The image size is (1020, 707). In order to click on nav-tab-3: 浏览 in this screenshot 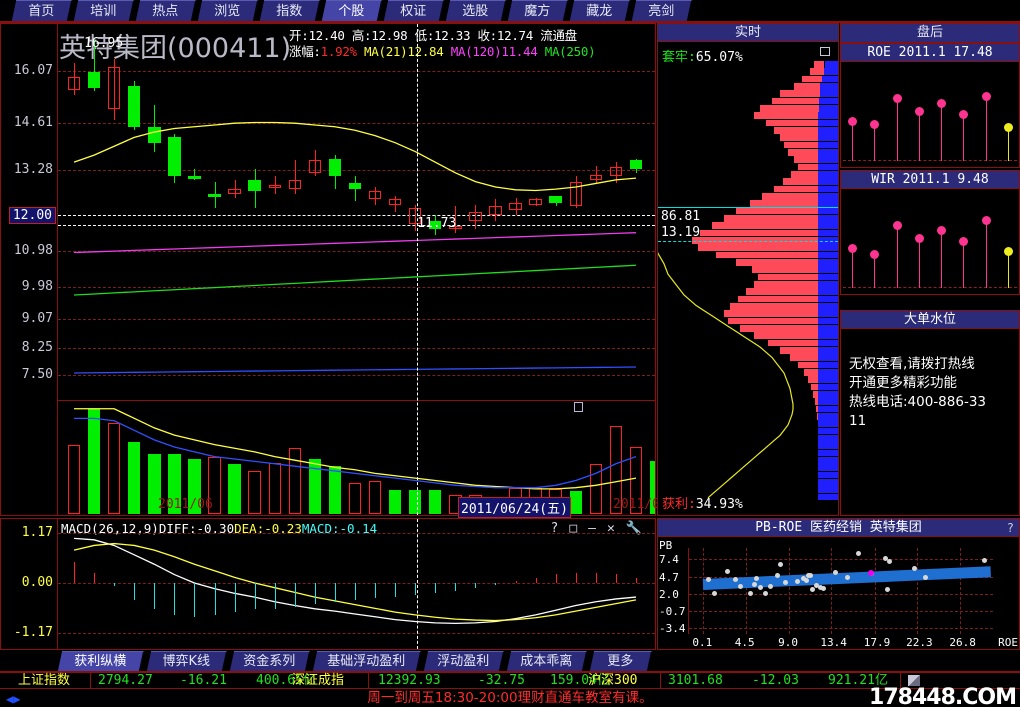, I will do `click(228, 10)`.